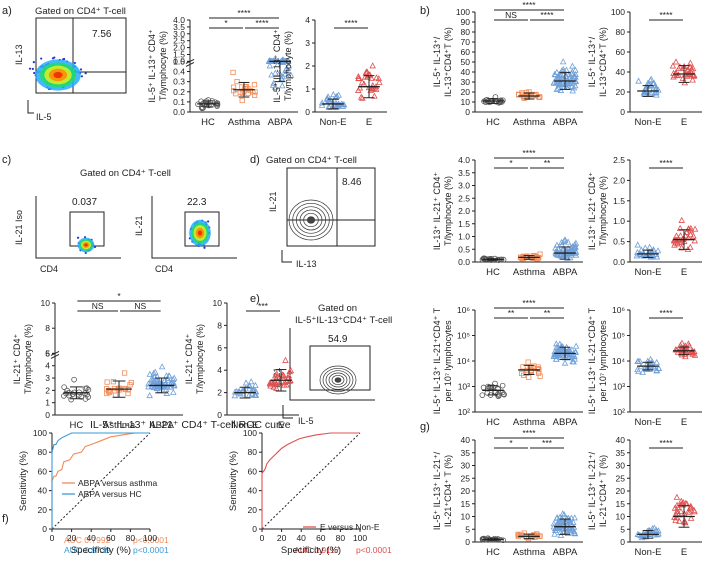  What do you see at coordinates (425, 427) in the screenshot?
I see `panel-letter-g: g)` at bounding box center [425, 427].